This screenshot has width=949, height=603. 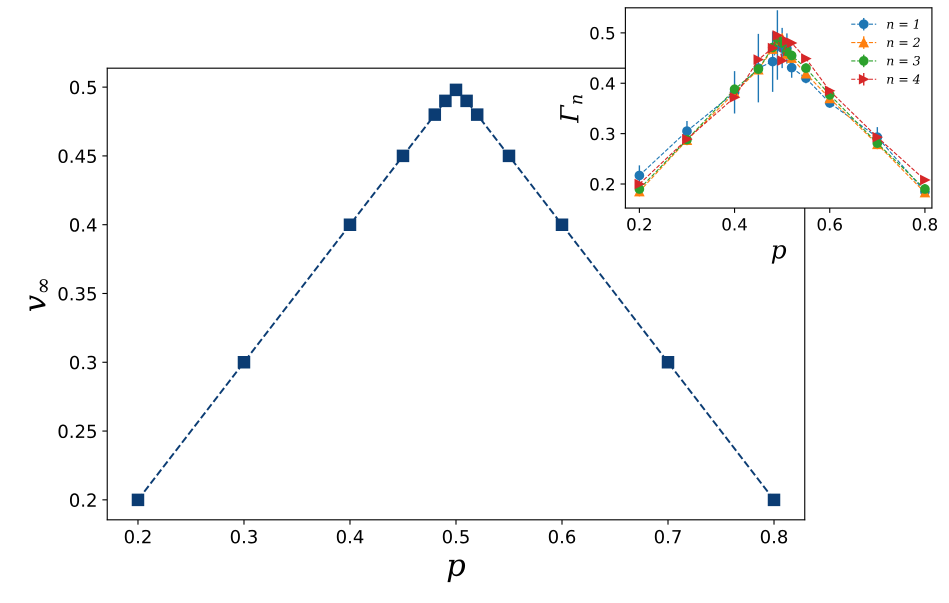 I want to click on legend-label: n = 4, so click(x=903, y=79).